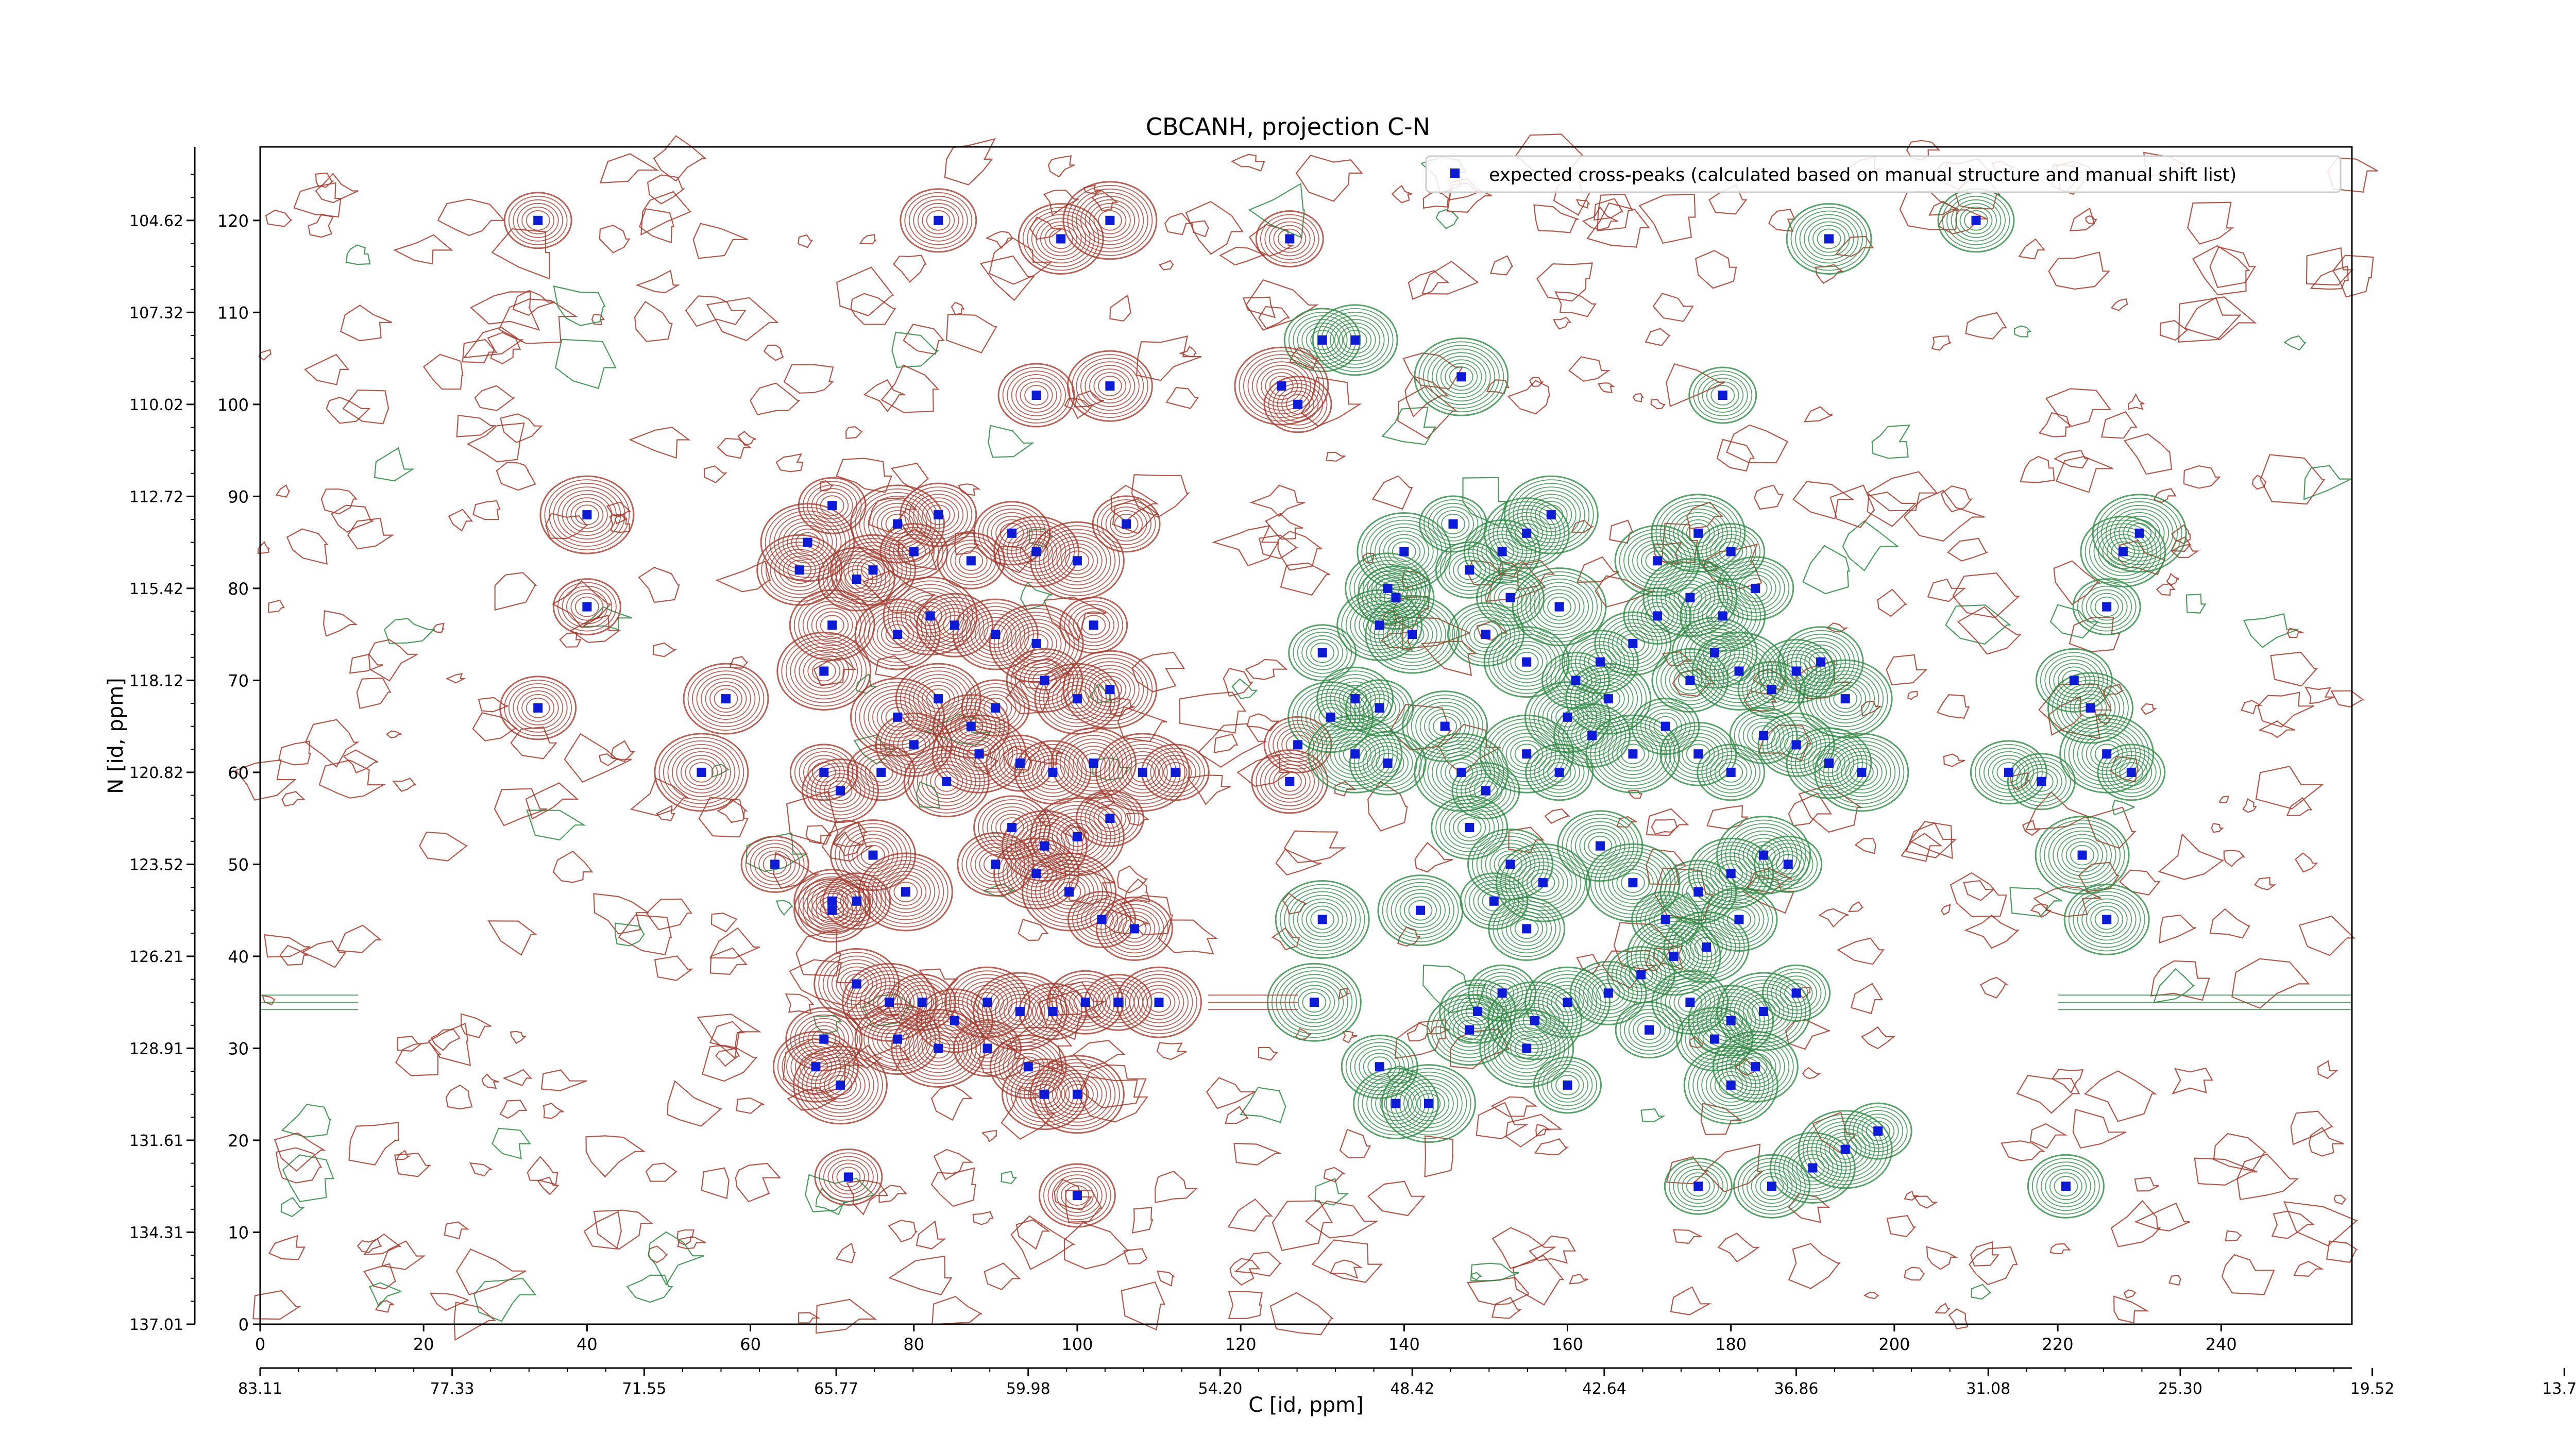 The width and height of the screenshot is (2576, 1451). What do you see at coordinates (156, 589) in the screenshot?
I see `y-ppm-tick-label: 115.42` at bounding box center [156, 589].